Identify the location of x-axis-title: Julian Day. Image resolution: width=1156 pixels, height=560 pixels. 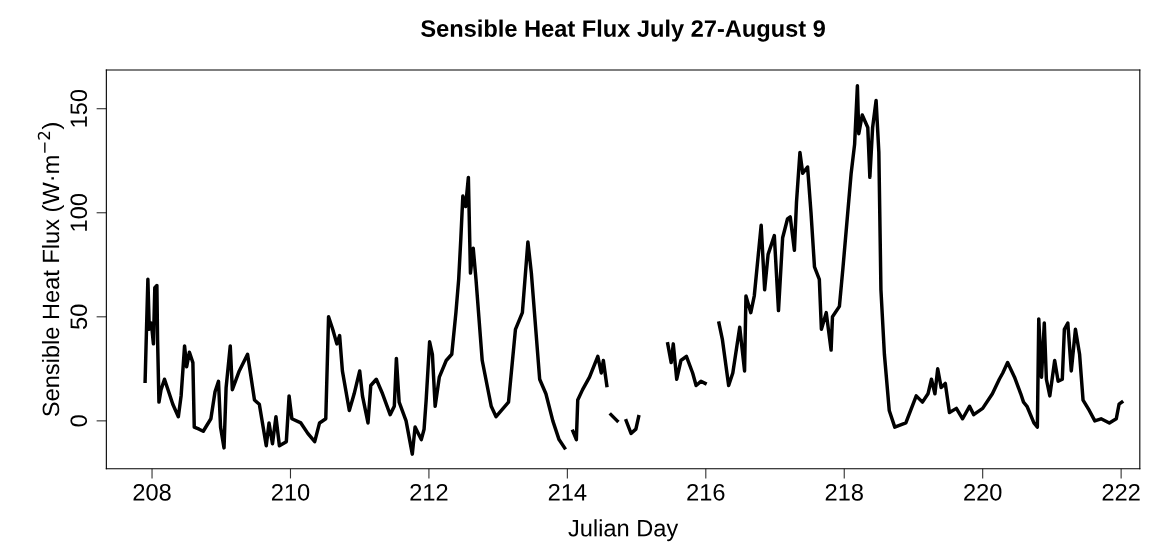
(623, 530).